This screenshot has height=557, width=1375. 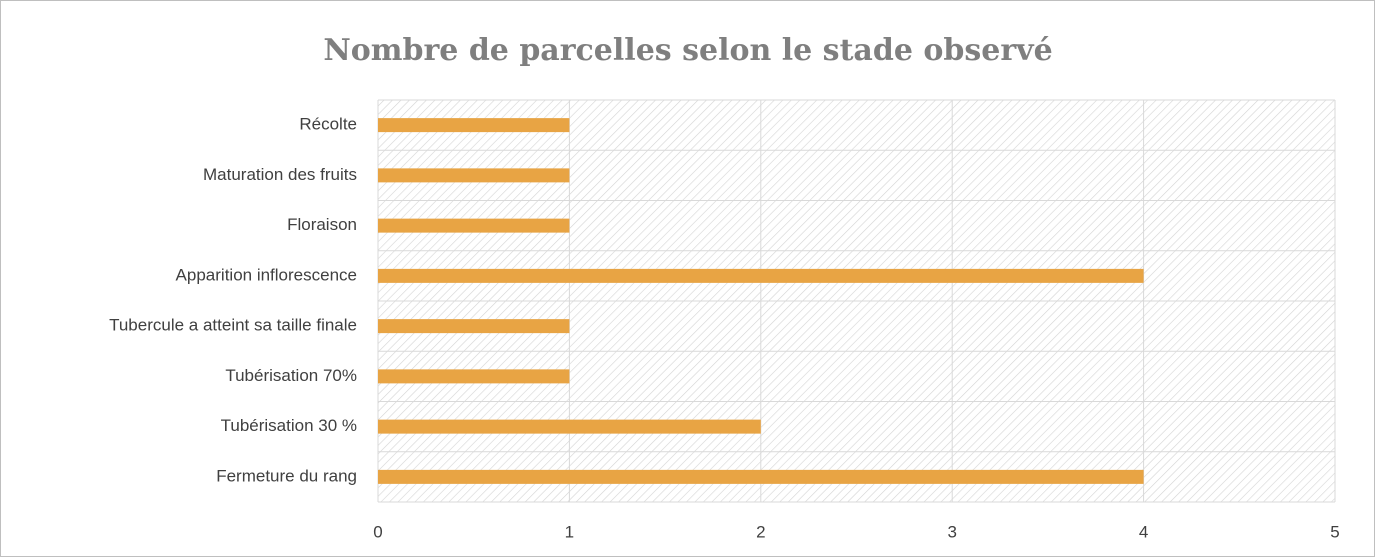 What do you see at coordinates (569, 531) in the screenshot?
I see `x-tick-label: 1` at bounding box center [569, 531].